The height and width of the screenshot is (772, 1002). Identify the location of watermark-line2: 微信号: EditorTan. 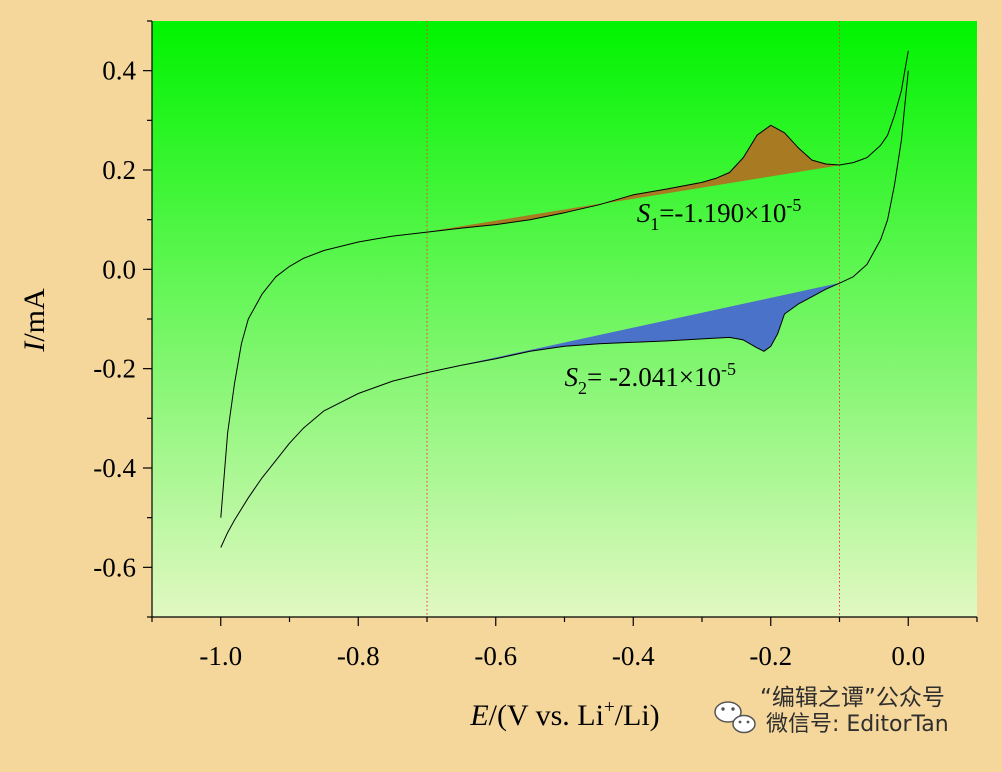
(857, 724).